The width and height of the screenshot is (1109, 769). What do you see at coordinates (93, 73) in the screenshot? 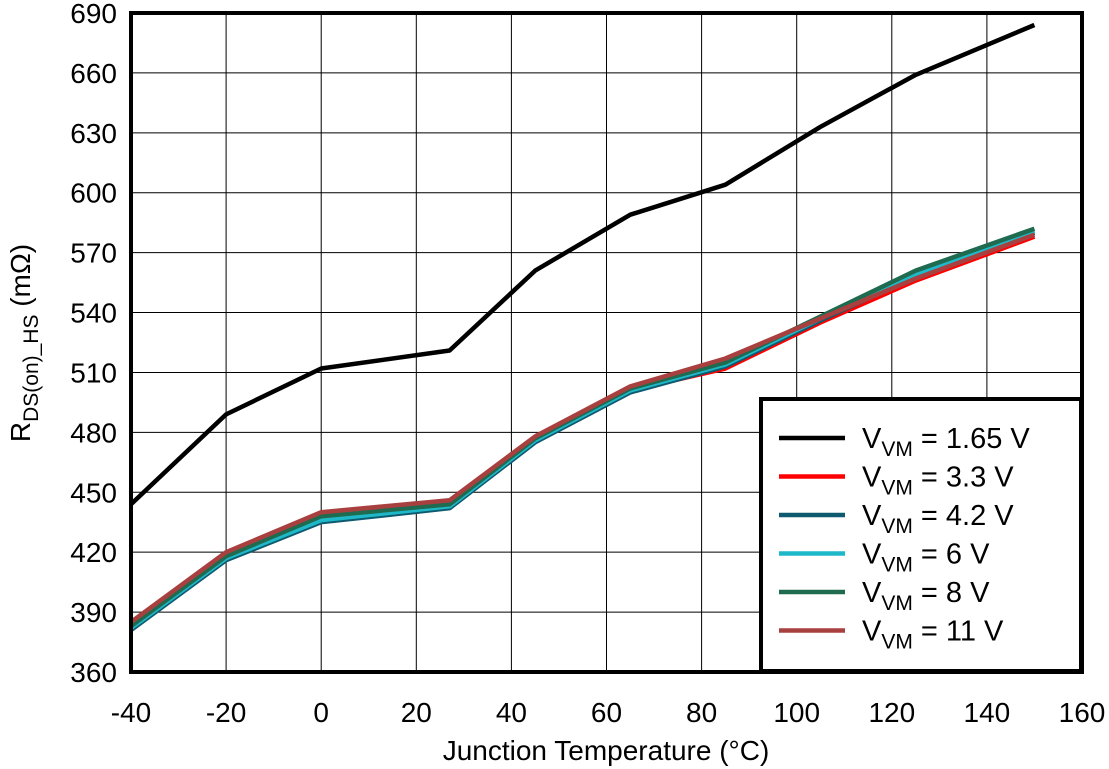
I see `y-tick-label: 660` at bounding box center [93, 73].